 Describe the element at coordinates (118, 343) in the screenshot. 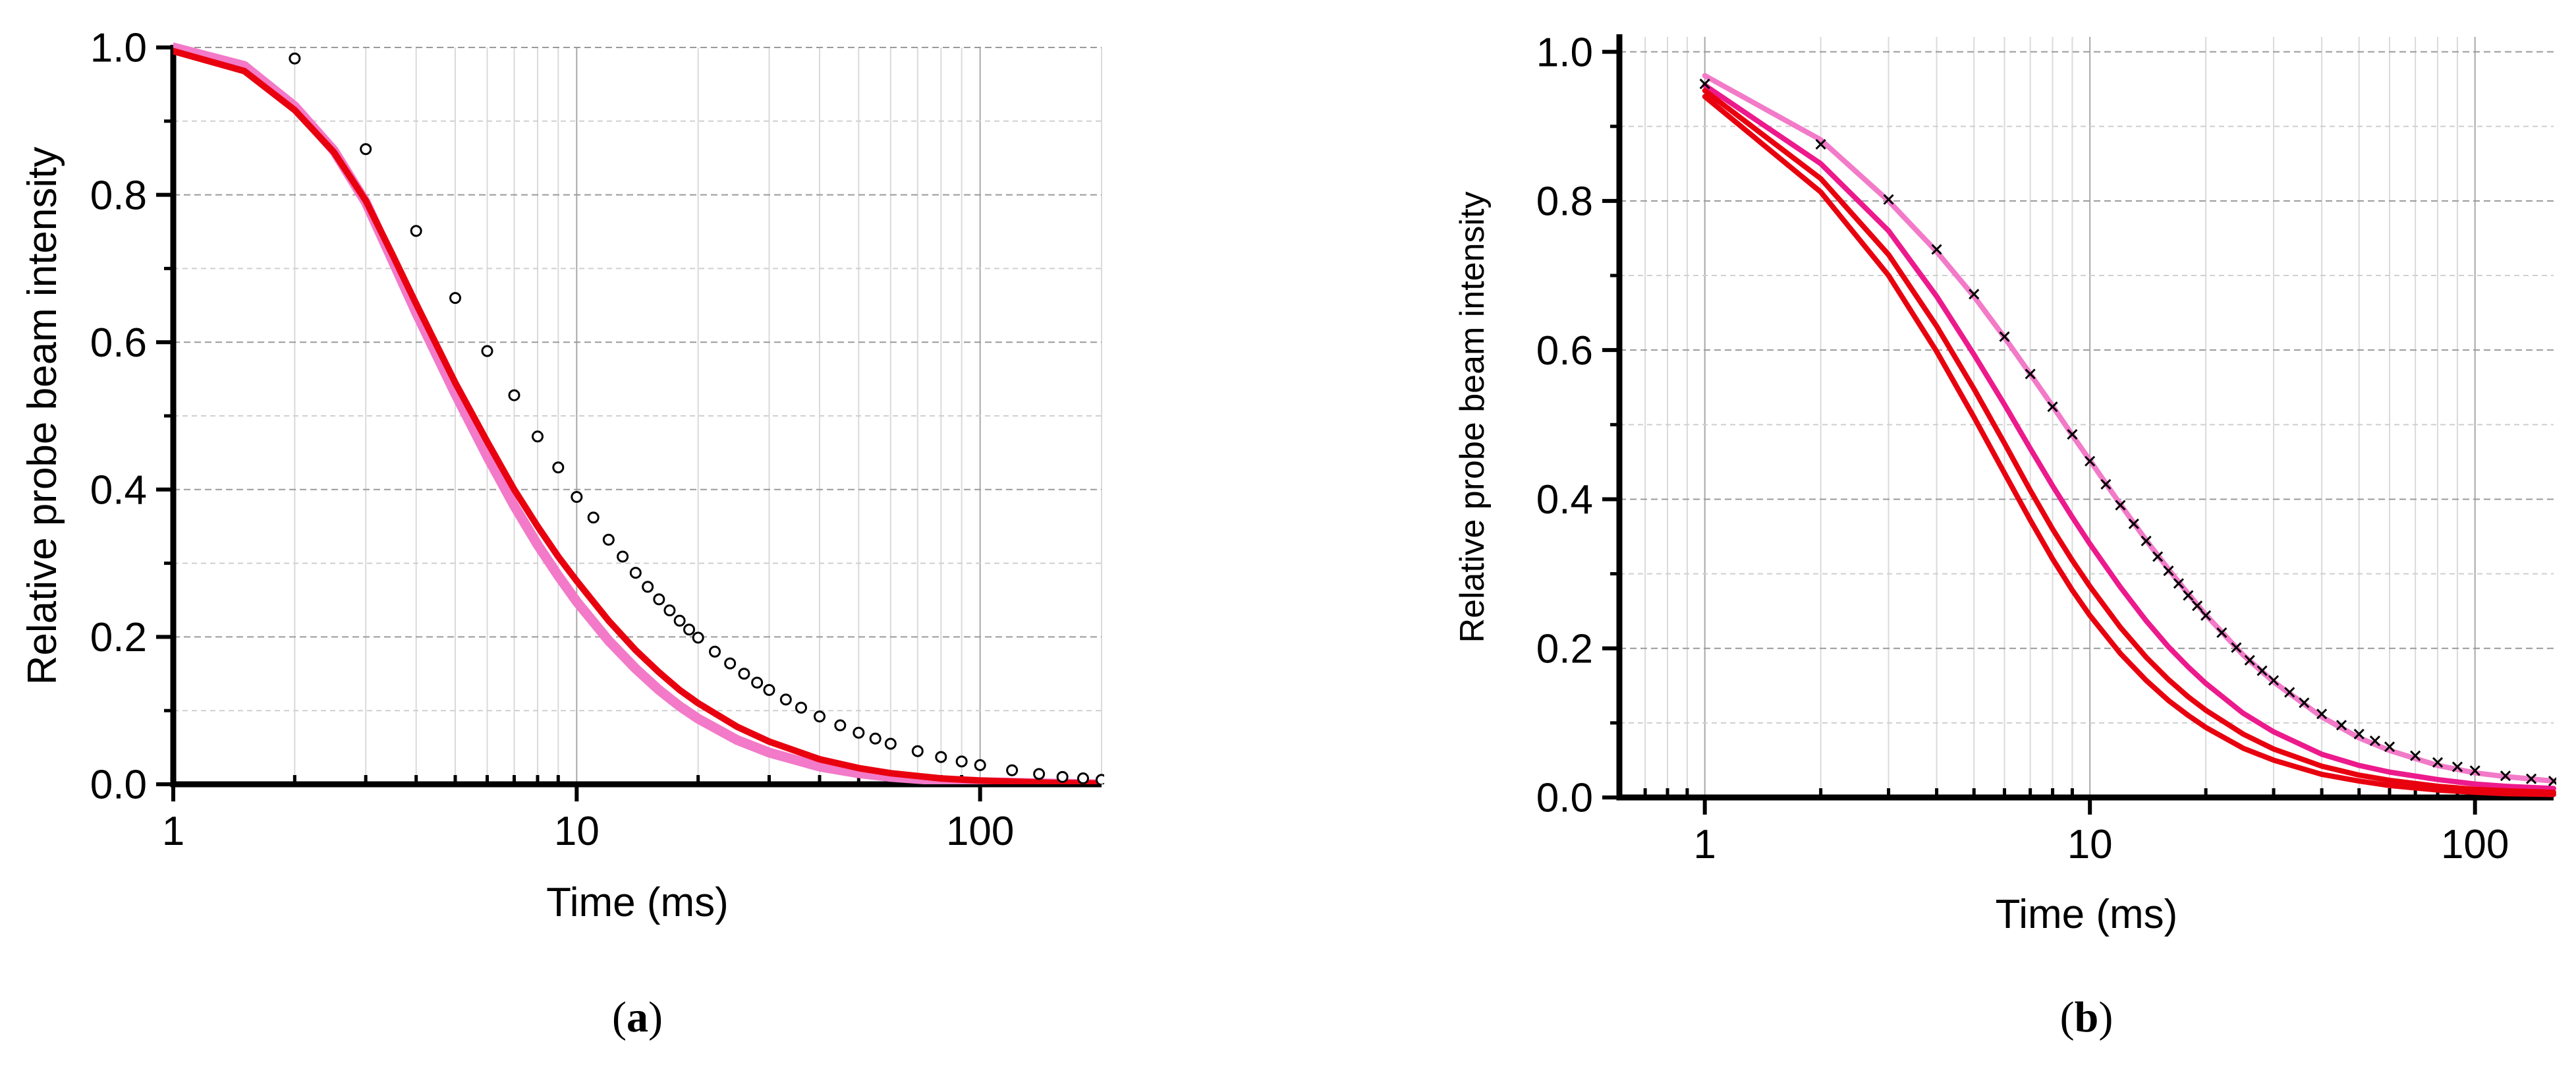

I see `y-tick-label: 0.6` at that location.